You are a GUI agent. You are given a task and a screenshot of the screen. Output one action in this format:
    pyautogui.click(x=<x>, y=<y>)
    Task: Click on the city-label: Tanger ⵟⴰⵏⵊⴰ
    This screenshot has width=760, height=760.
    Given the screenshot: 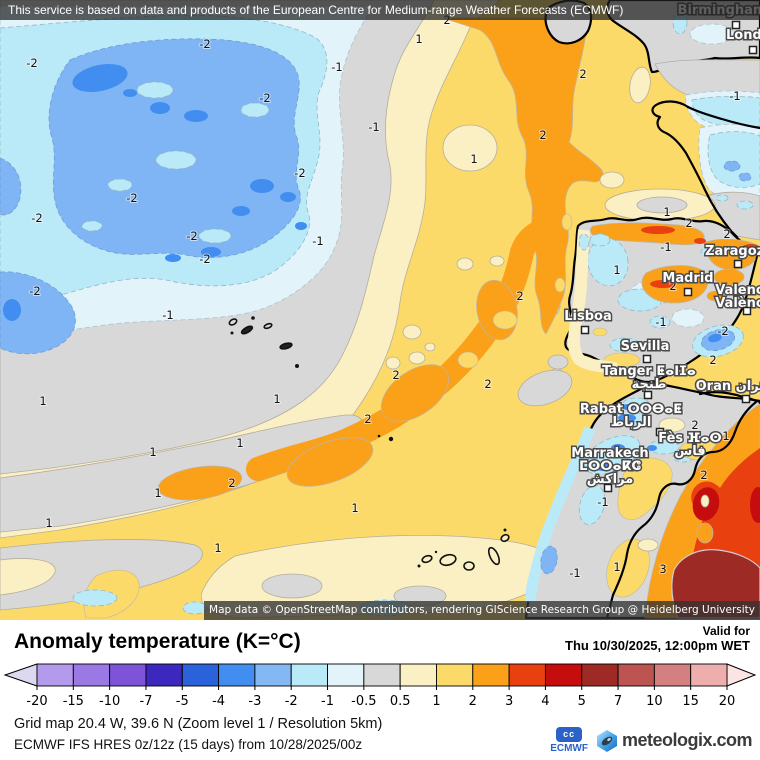 What is the action you would take?
    pyautogui.click(x=649, y=371)
    